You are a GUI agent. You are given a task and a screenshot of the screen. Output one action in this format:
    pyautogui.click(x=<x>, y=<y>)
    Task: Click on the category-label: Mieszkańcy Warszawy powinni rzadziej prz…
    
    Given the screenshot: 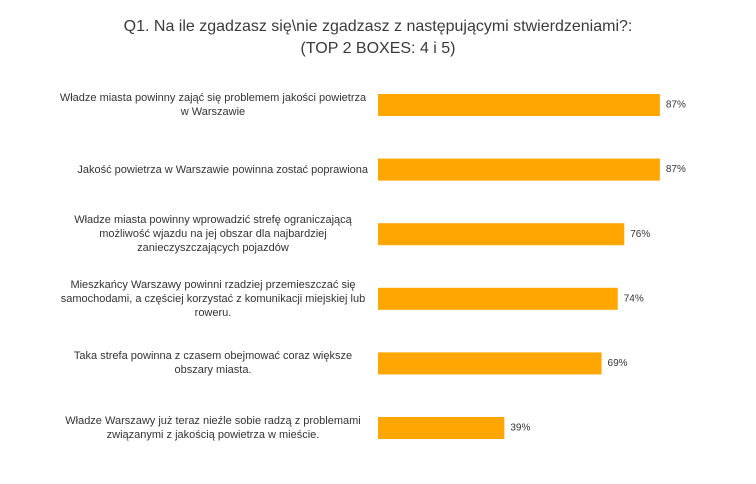 What is the action you would take?
    pyautogui.click(x=204, y=299)
    